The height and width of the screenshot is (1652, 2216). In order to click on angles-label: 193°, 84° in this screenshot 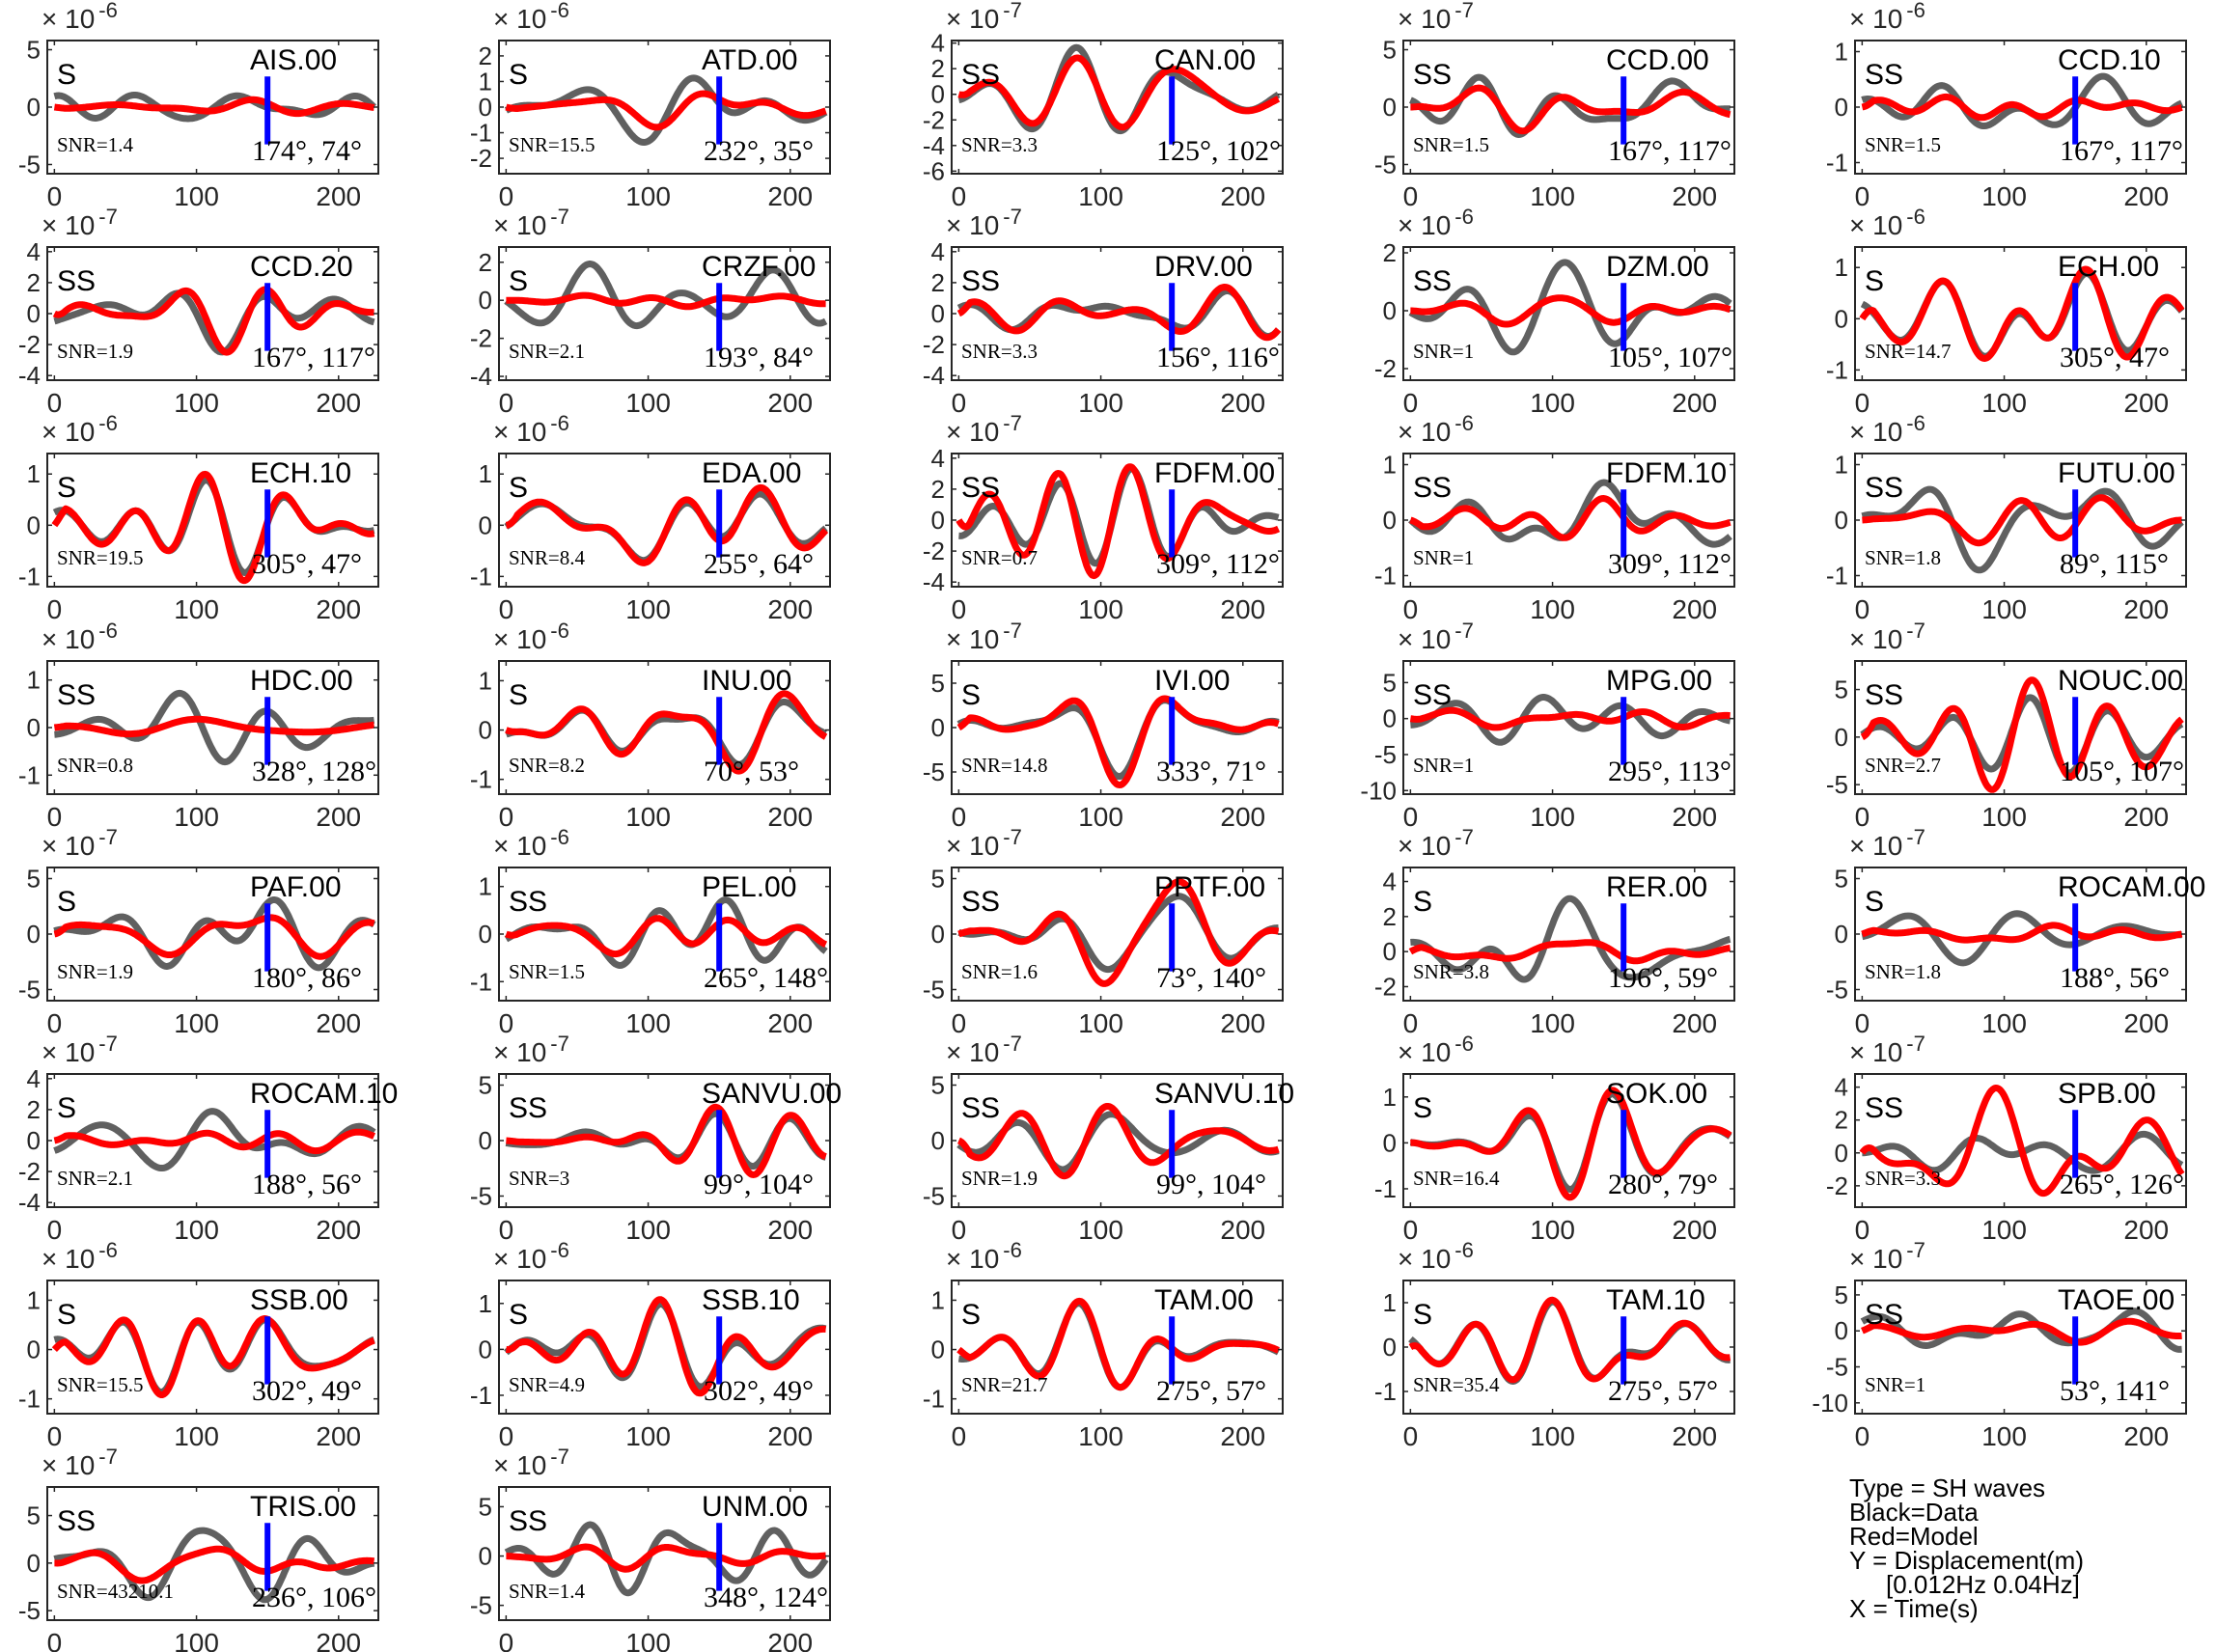, I will do `click(759, 357)`.